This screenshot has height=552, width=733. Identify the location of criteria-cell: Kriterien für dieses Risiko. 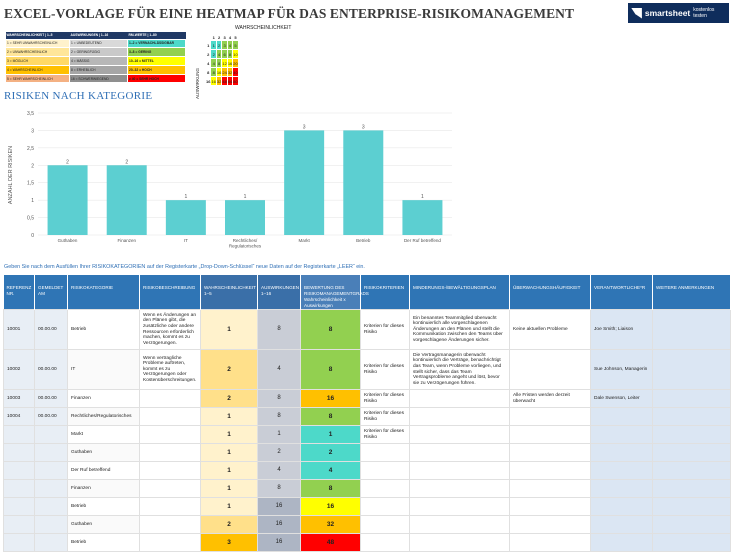
(385, 369).